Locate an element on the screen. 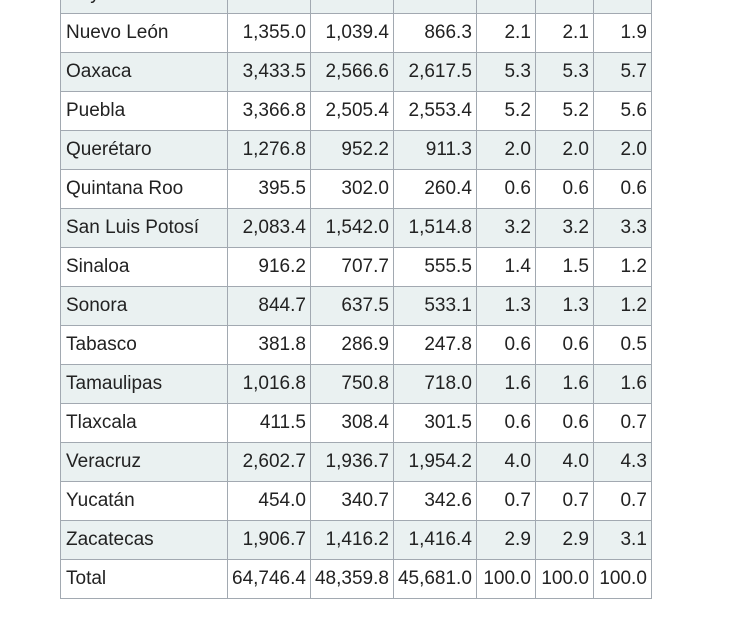 The width and height of the screenshot is (750, 641). cell: 565.5 is located at coordinates (434, 7).